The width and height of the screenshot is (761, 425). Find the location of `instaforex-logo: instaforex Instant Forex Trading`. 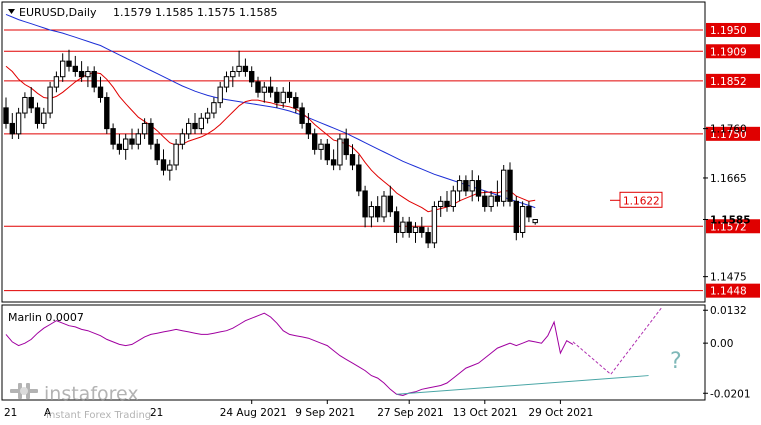

instaforex-logo: instaforex Instant Forex Trading is located at coordinates (80, 402).